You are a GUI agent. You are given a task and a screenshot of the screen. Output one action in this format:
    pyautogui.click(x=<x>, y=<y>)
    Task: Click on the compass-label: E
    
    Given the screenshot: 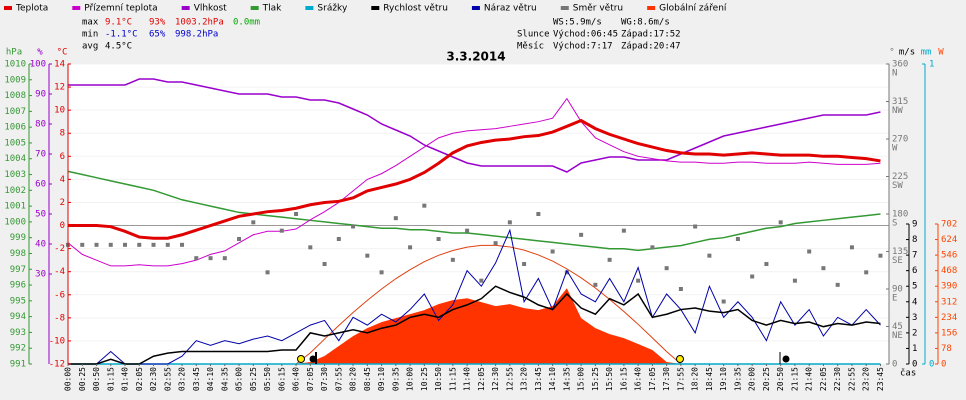 What is the action you would take?
    pyautogui.click(x=894, y=299)
    